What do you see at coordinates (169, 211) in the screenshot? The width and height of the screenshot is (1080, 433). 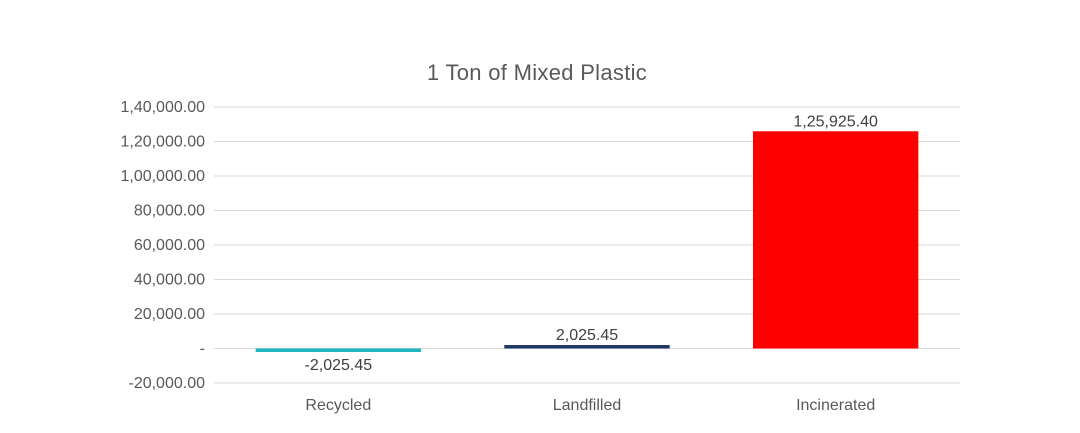 I see `y-tick-label: 80,000.00` at bounding box center [169, 211].